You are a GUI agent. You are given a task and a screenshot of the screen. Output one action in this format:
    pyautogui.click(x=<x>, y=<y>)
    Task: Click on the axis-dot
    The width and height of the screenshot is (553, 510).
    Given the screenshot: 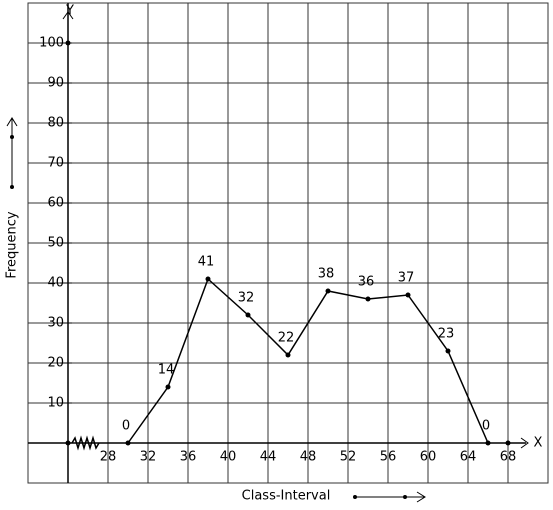 What is the action you would take?
    pyautogui.click(x=508, y=443)
    